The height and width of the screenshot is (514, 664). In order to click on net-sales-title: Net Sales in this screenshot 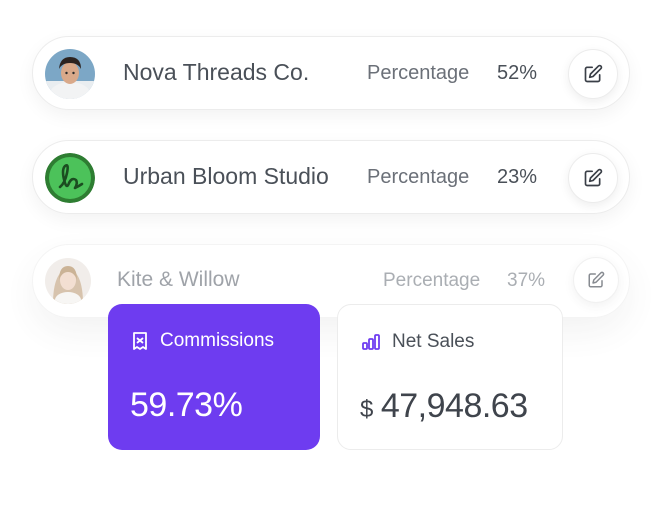, I will do `click(433, 341)`.